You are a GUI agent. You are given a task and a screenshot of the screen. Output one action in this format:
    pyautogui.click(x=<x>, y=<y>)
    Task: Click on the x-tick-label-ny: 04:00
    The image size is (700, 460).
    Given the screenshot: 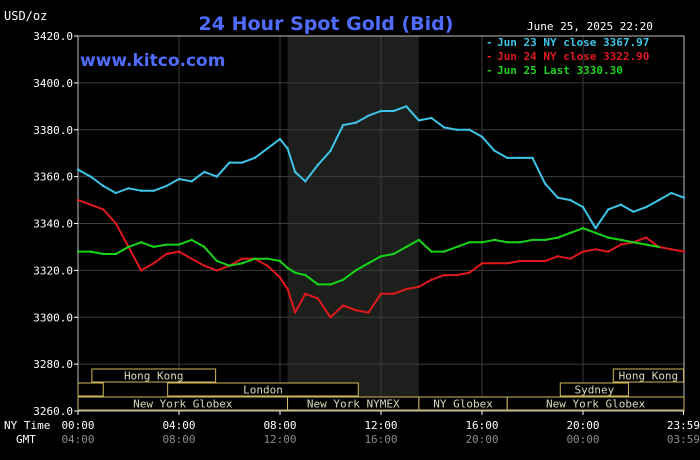 What is the action you would take?
    pyautogui.click(x=178, y=425)
    